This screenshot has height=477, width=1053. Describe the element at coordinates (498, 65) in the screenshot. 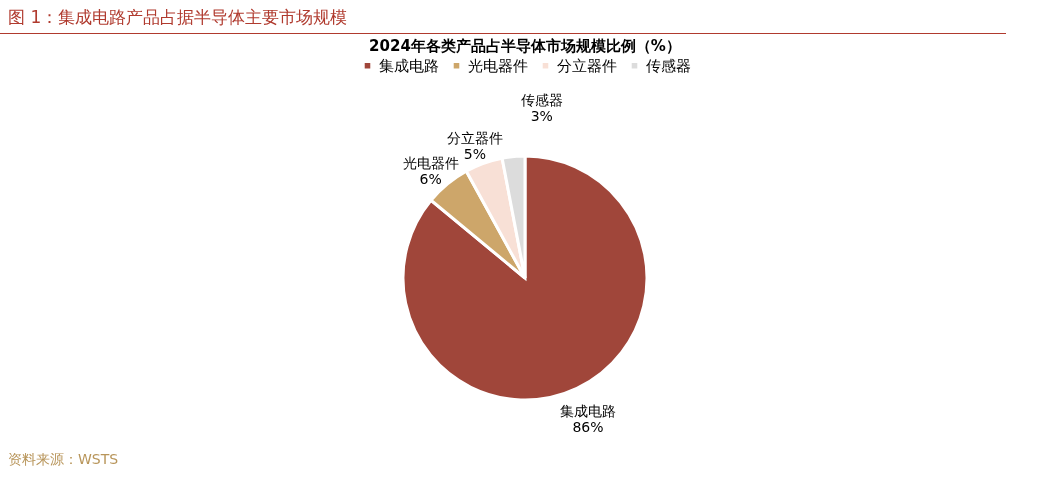

I see `legend-label: 光电器件` at that location.